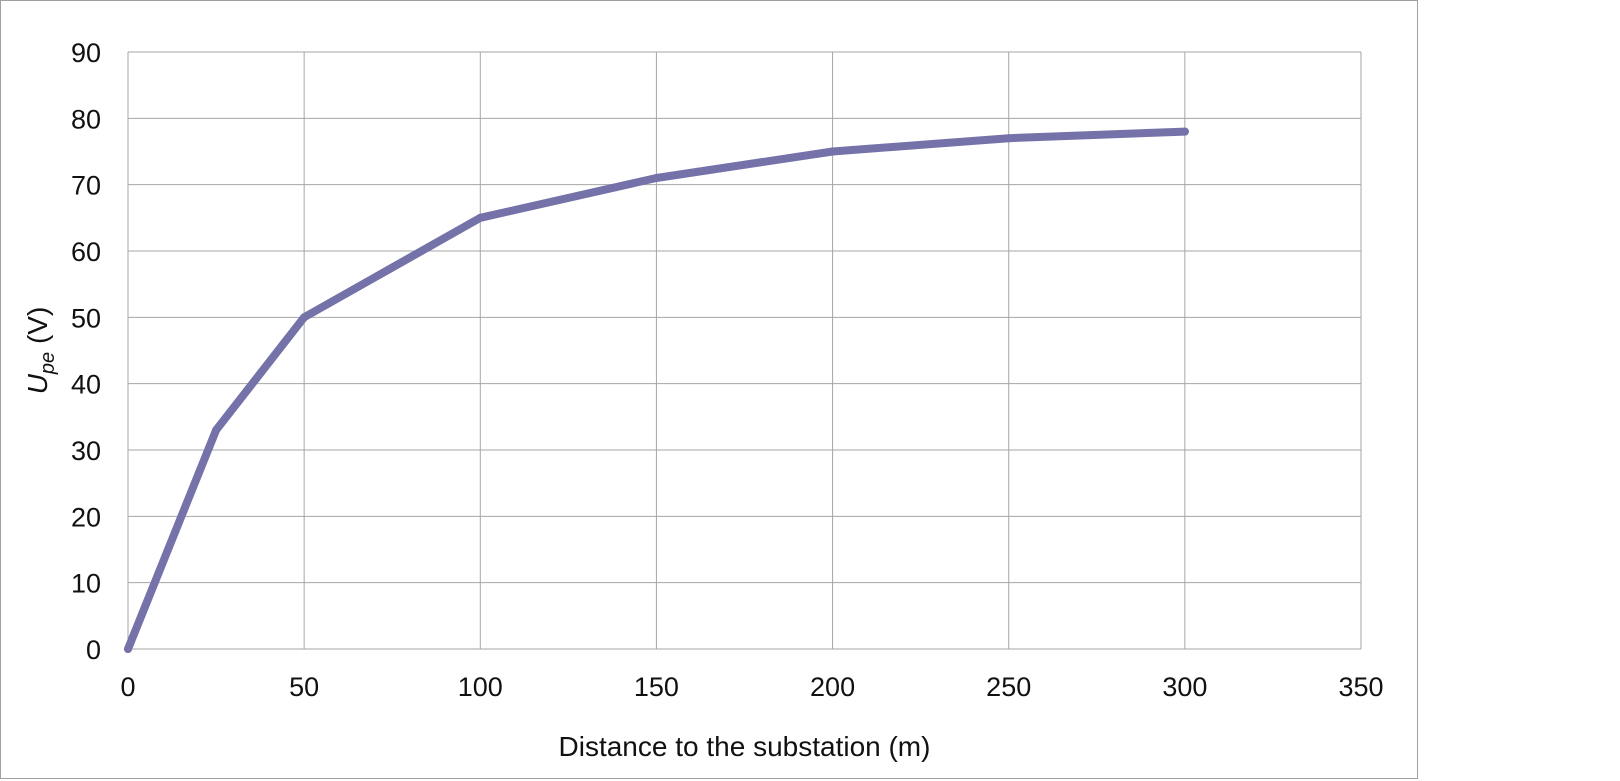 This screenshot has height=781, width=1620. I want to click on y-tick-label: 60, so click(86, 252).